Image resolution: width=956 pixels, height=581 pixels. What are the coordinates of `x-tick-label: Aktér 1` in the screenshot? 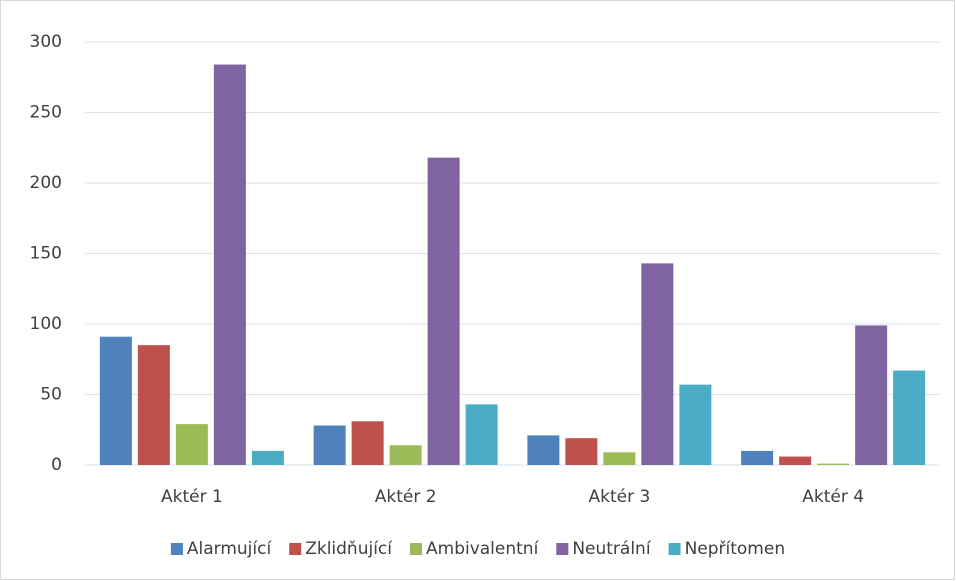 It's located at (192, 497).